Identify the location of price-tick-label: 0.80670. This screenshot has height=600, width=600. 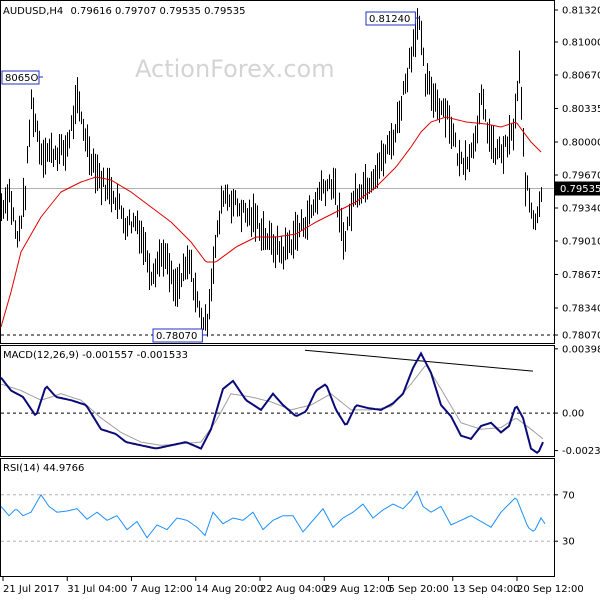
(581, 76).